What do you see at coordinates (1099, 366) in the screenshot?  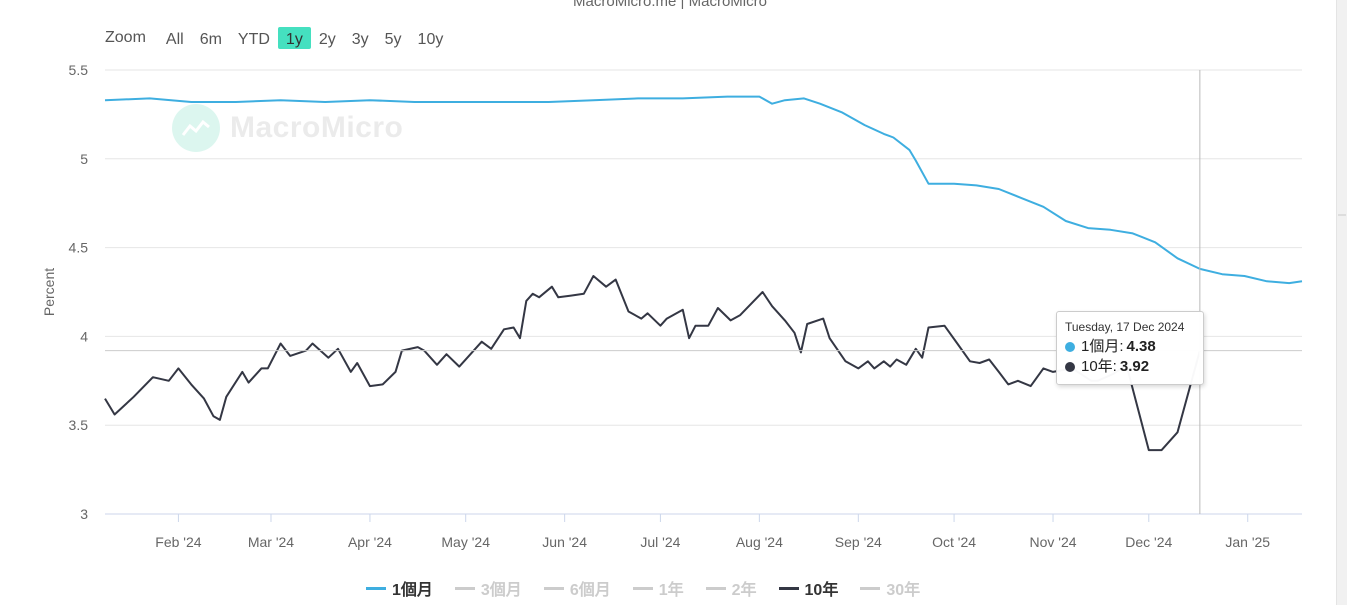 I see `tooltip-label: 10年:` at bounding box center [1099, 366].